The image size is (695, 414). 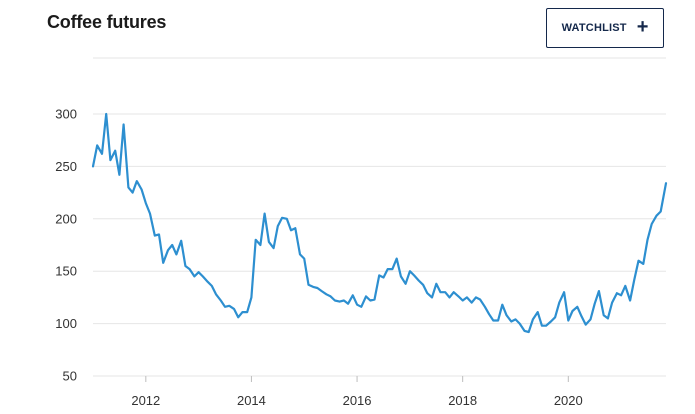 What do you see at coordinates (66, 114) in the screenshot?
I see `y-tick-label-300: 300` at bounding box center [66, 114].